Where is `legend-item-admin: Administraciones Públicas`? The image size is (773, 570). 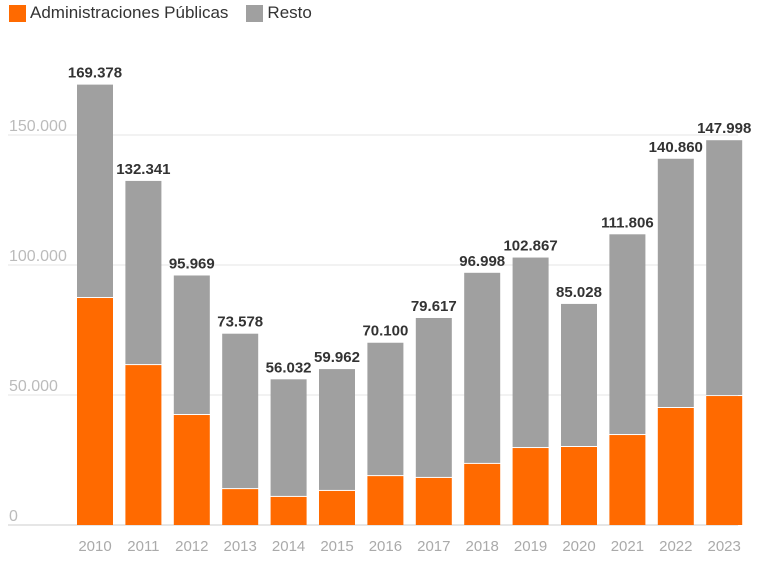 legend-item-admin: Administraciones Públicas is located at coordinates (118, 13).